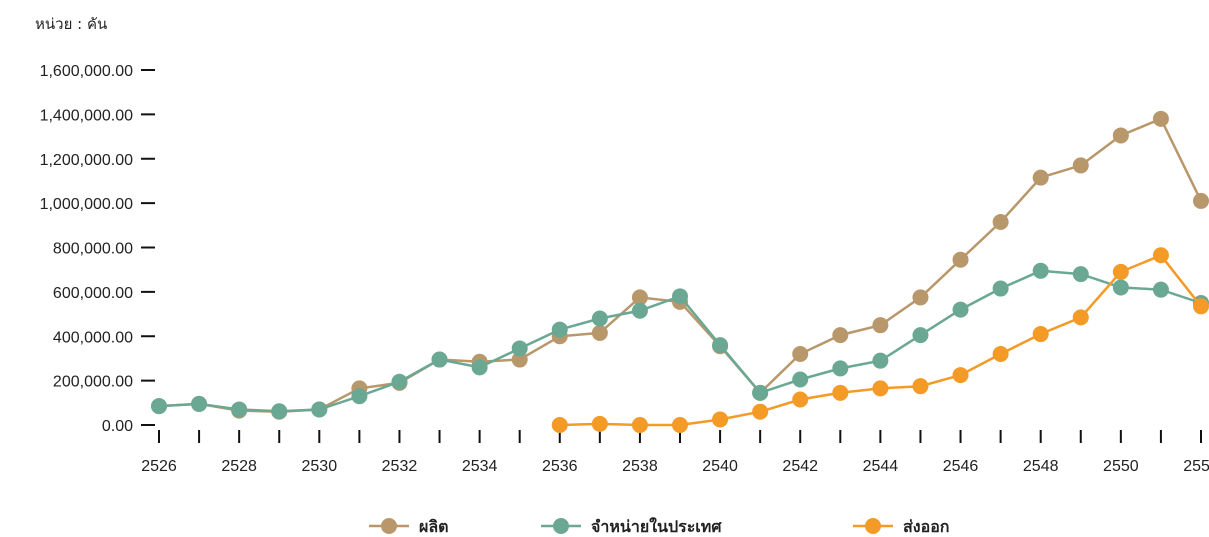 The width and height of the screenshot is (1209, 537). What do you see at coordinates (800, 466) in the screenshot?
I see `x-tick-label: 2542` at bounding box center [800, 466].